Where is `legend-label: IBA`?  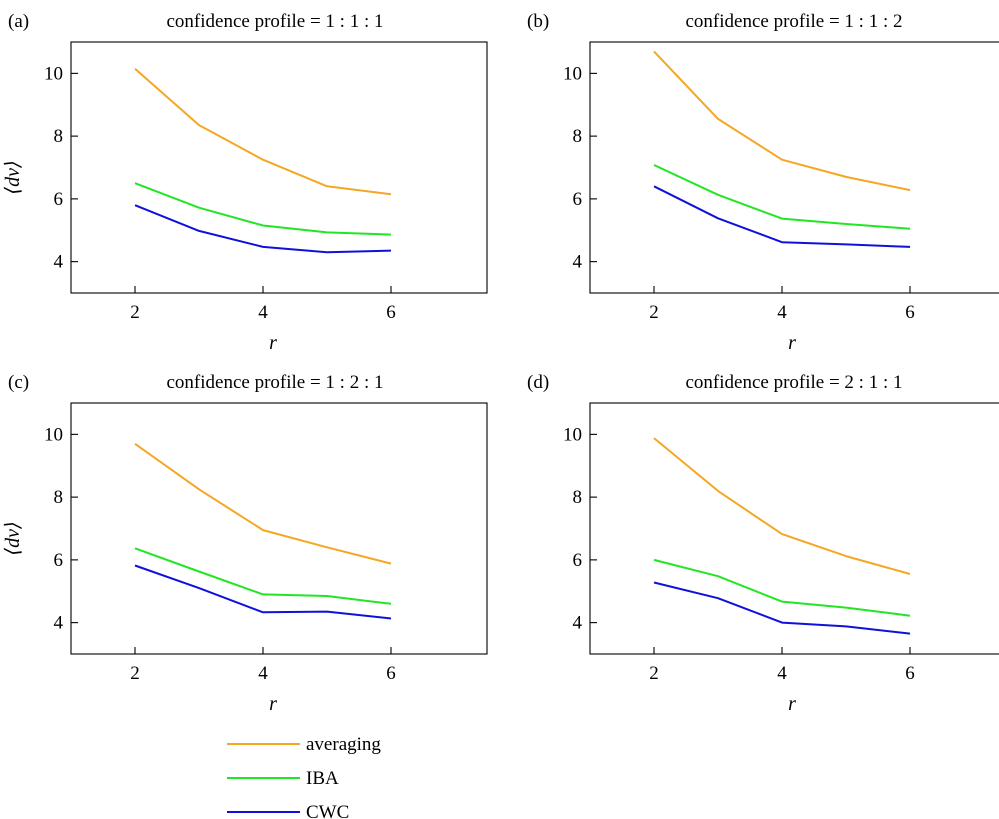
legend-label: IBA is located at coordinates (322, 778).